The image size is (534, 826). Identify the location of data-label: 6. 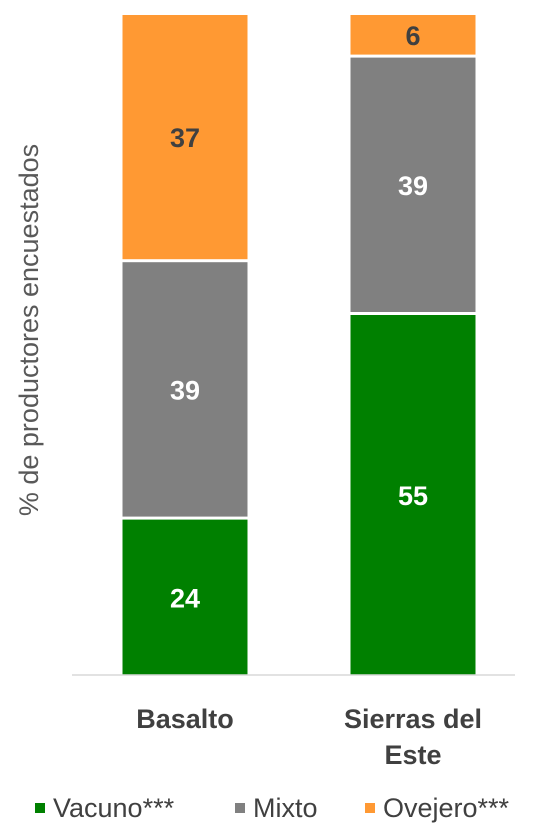
(412, 36).